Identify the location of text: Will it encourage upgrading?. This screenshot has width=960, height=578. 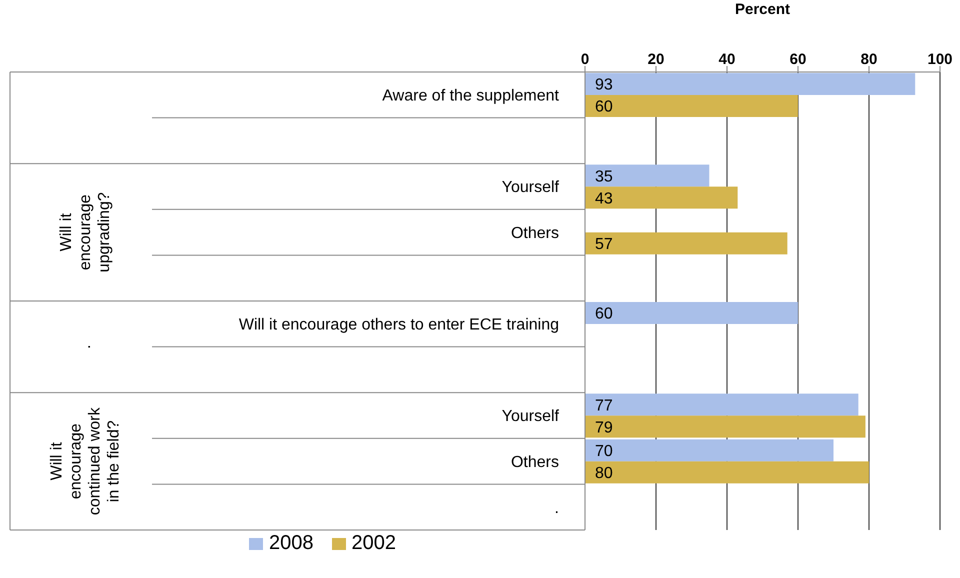
(85, 232).